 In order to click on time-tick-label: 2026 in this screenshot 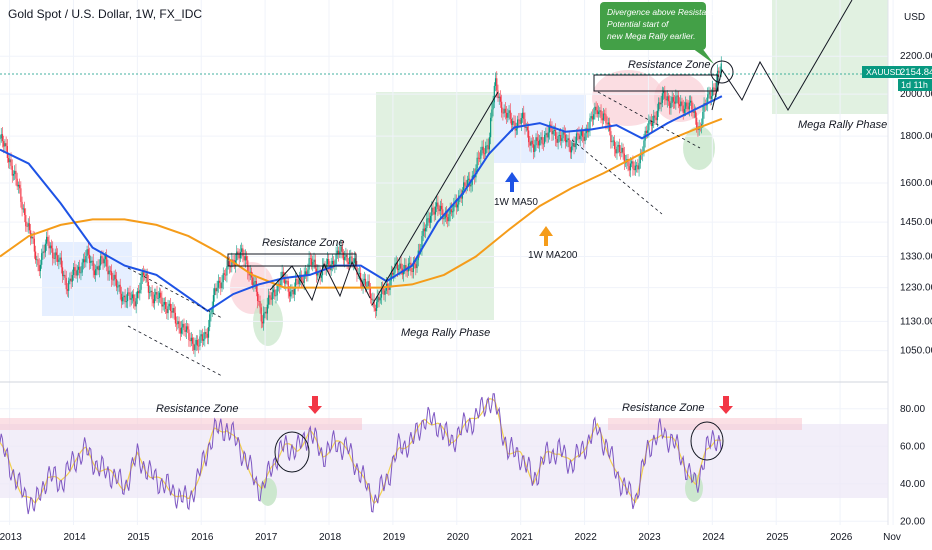, I will do `click(841, 537)`.